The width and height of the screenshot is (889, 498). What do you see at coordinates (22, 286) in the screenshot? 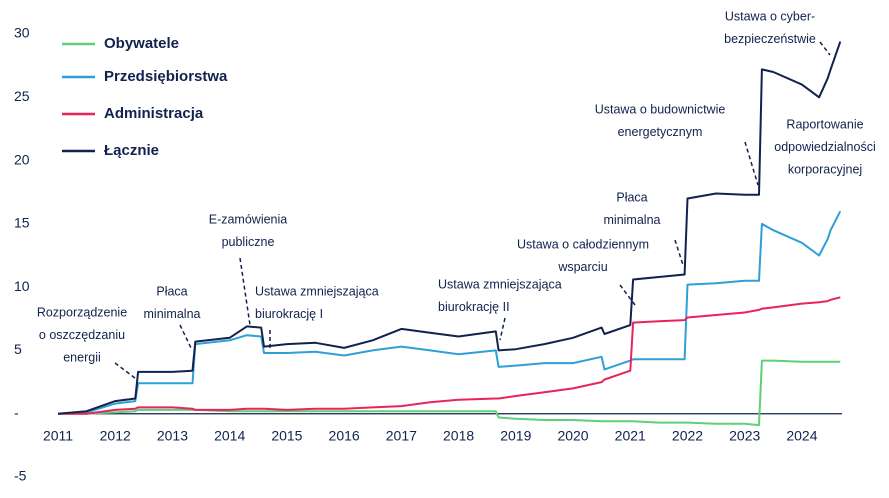
I see `y-tick-label: 10` at bounding box center [22, 286].